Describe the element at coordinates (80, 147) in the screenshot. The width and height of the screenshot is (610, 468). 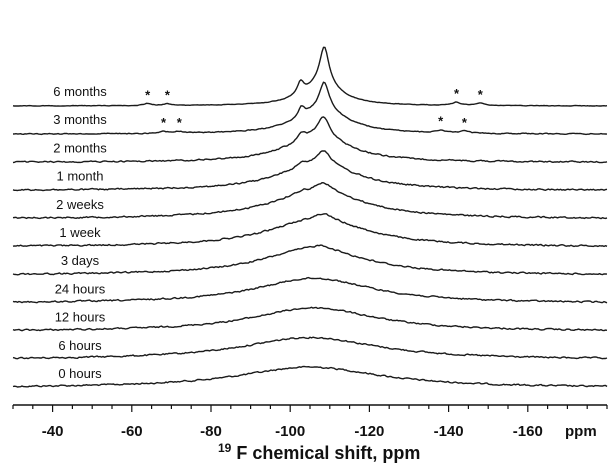
I see `spectrum-label: 2 months` at that location.